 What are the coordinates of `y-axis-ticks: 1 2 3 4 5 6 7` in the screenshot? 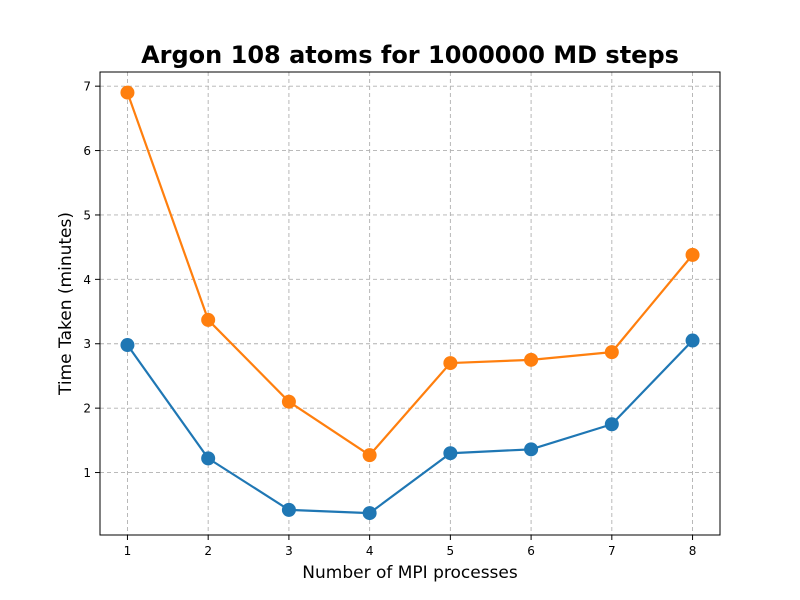 It's located at (91, 280).